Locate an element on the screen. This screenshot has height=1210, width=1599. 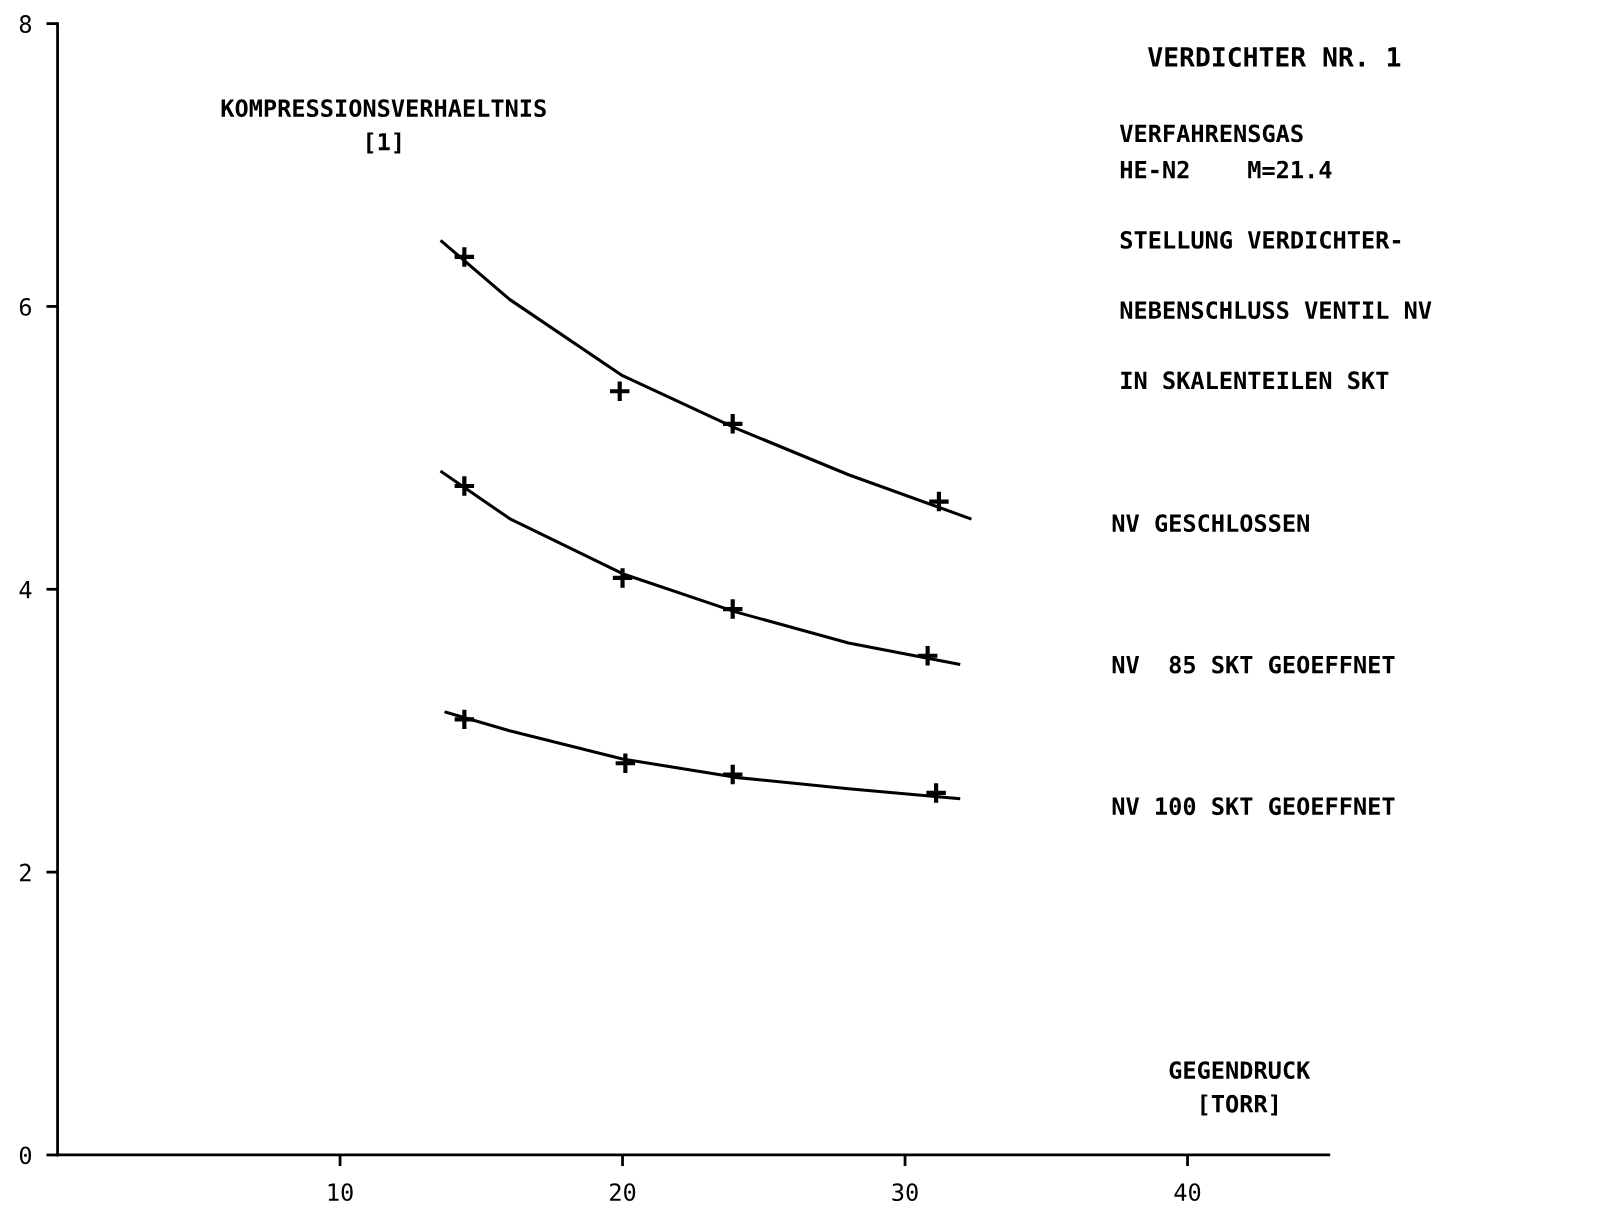
x-tick-label: 40 is located at coordinates (1187, 1192).